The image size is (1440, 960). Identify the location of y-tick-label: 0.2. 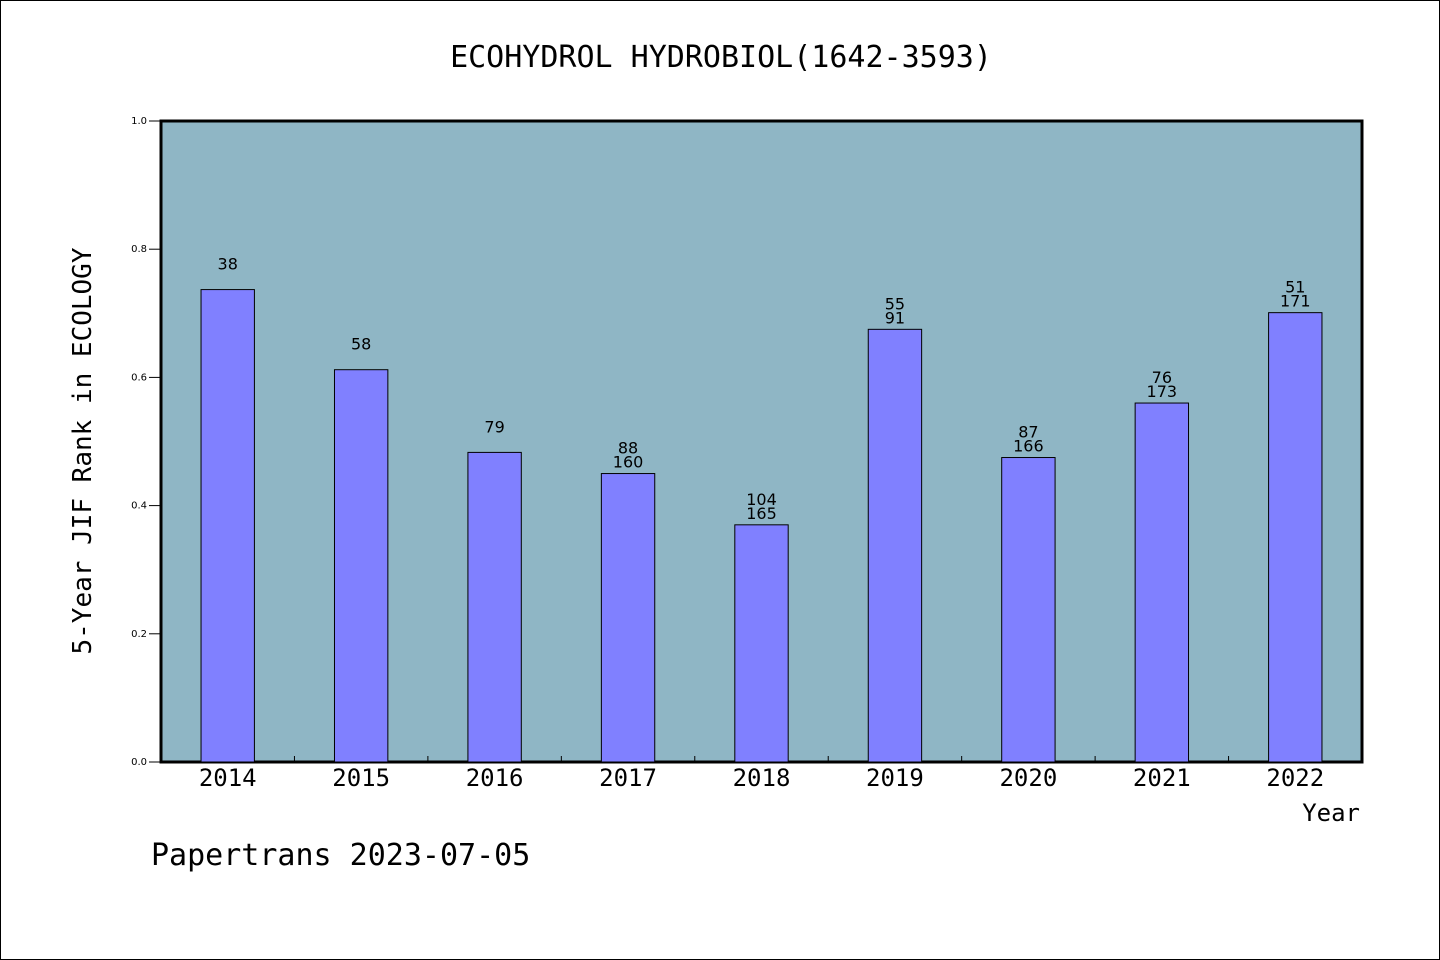
(139, 634).